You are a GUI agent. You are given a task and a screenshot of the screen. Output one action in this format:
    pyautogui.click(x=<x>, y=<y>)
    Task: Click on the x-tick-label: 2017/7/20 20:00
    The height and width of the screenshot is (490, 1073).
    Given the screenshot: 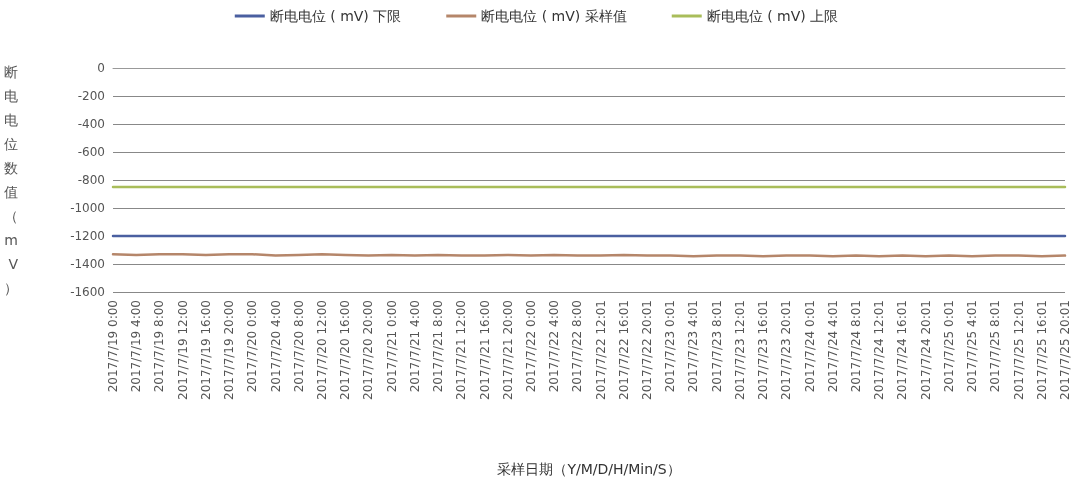 What is the action you would take?
    pyautogui.click(x=368, y=350)
    